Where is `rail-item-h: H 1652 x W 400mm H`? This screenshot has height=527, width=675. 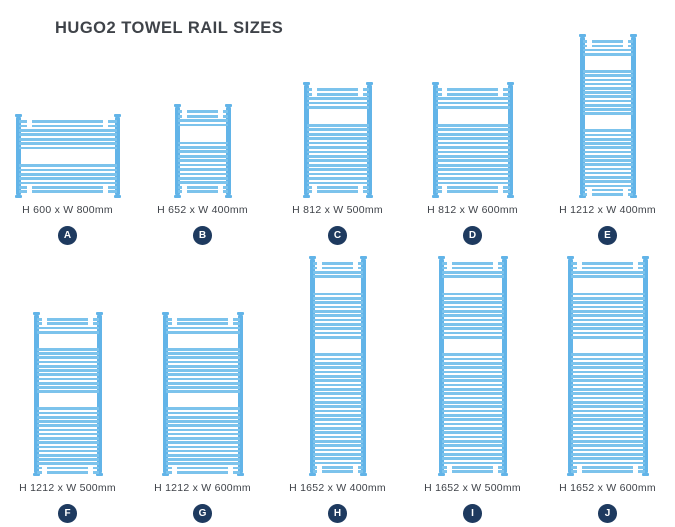 rail-item-h: H 1652 x W 400mm H is located at coordinates (337, 385).